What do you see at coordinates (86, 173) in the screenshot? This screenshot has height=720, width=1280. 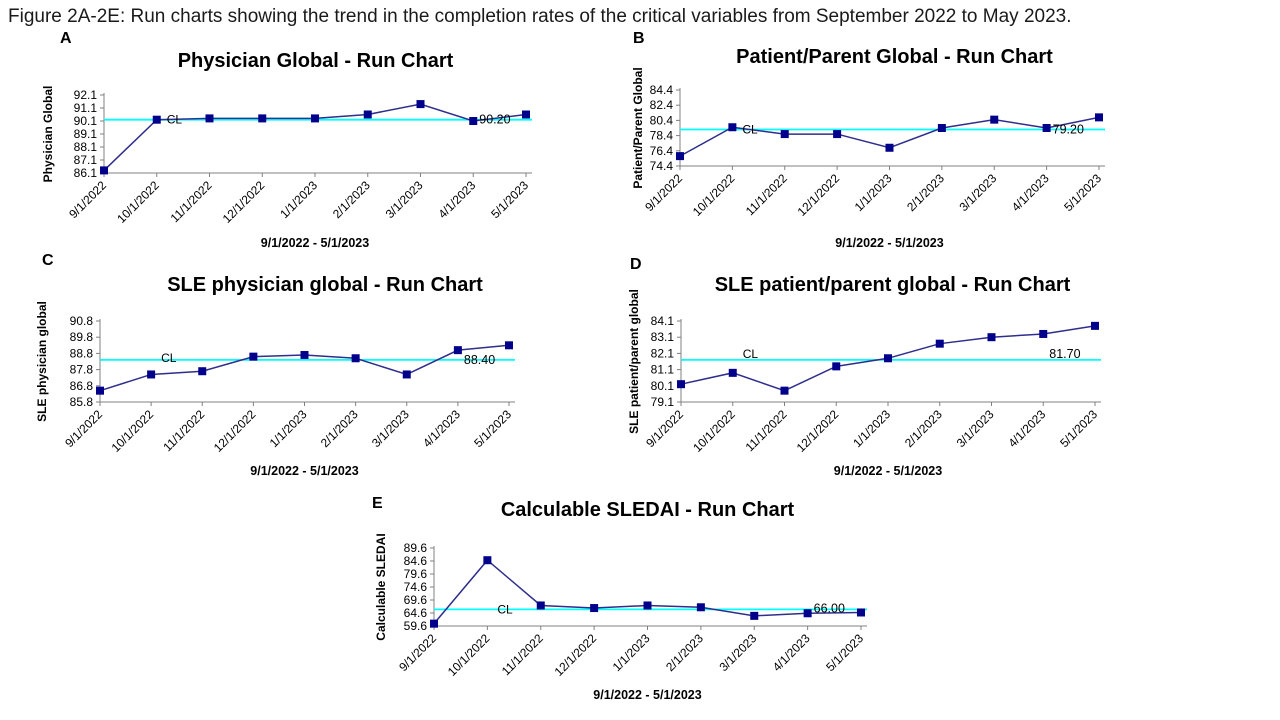 I see `y-tick-label: 86.1` at bounding box center [86, 173].